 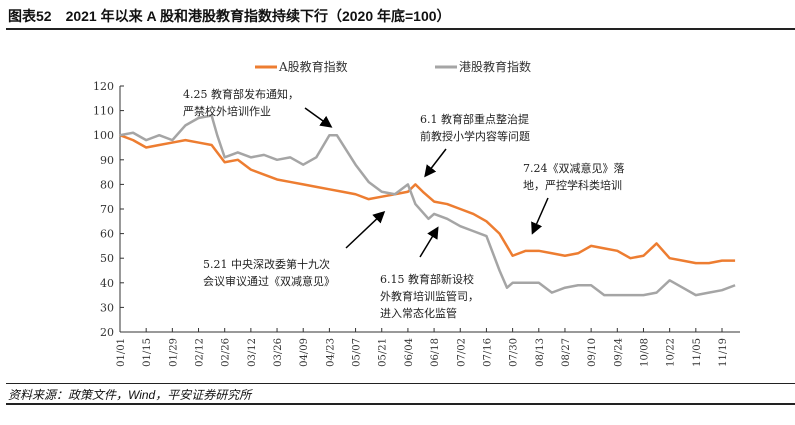 What do you see at coordinates (107, 283) in the screenshot?
I see `y-tick-label: 40` at bounding box center [107, 283].